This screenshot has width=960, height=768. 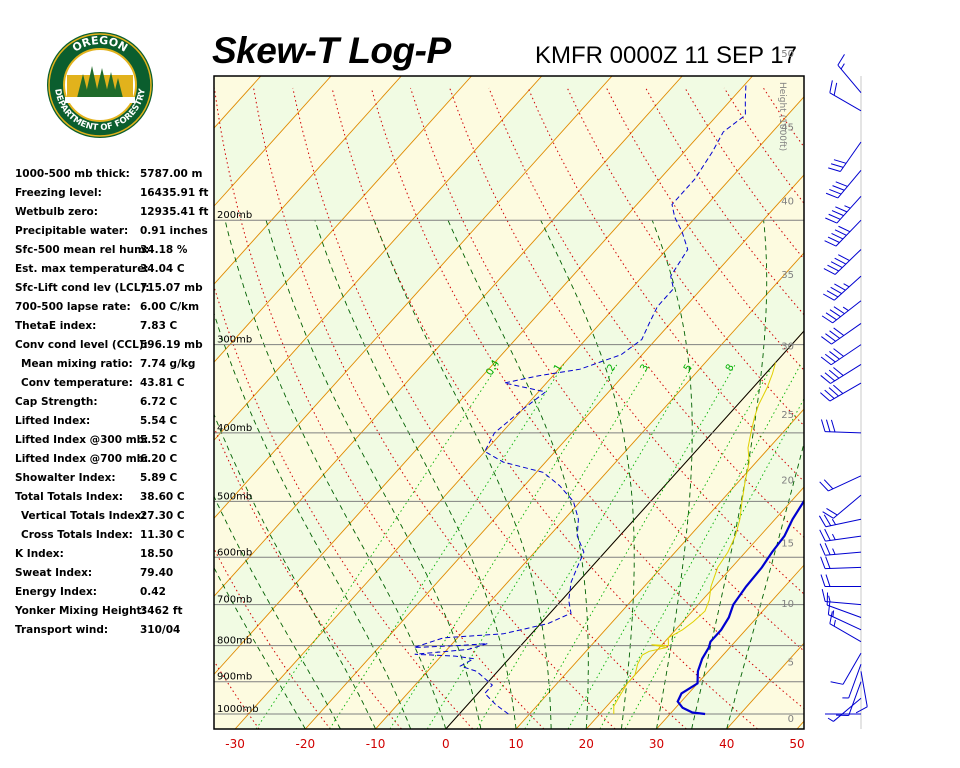 I want to click on height-tick-label: 30, so click(x=787, y=347).